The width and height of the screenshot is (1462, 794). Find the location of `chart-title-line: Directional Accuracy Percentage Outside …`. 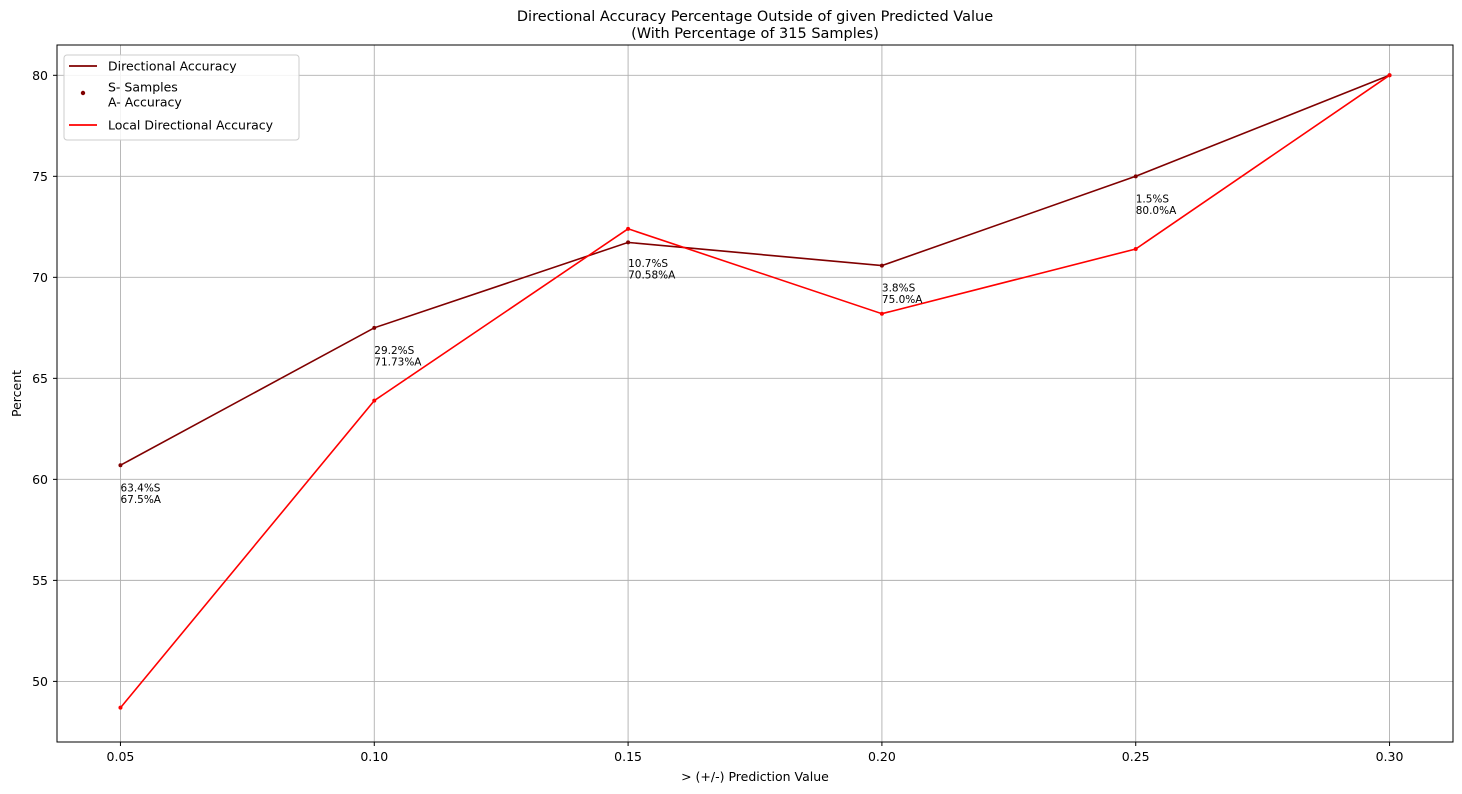

chart-title-line: Directional Accuracy Percentage Outside … is located at coordinates (755, 17).